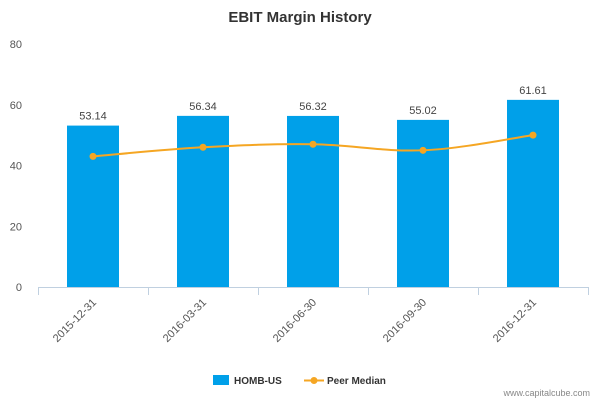 Image resolution: width=600 pixels, height=400 pixels. What do you see at coordinates (221, 380) in the screenshot?
I see `legend-swatch-bar` at bounding box center [221, 380].